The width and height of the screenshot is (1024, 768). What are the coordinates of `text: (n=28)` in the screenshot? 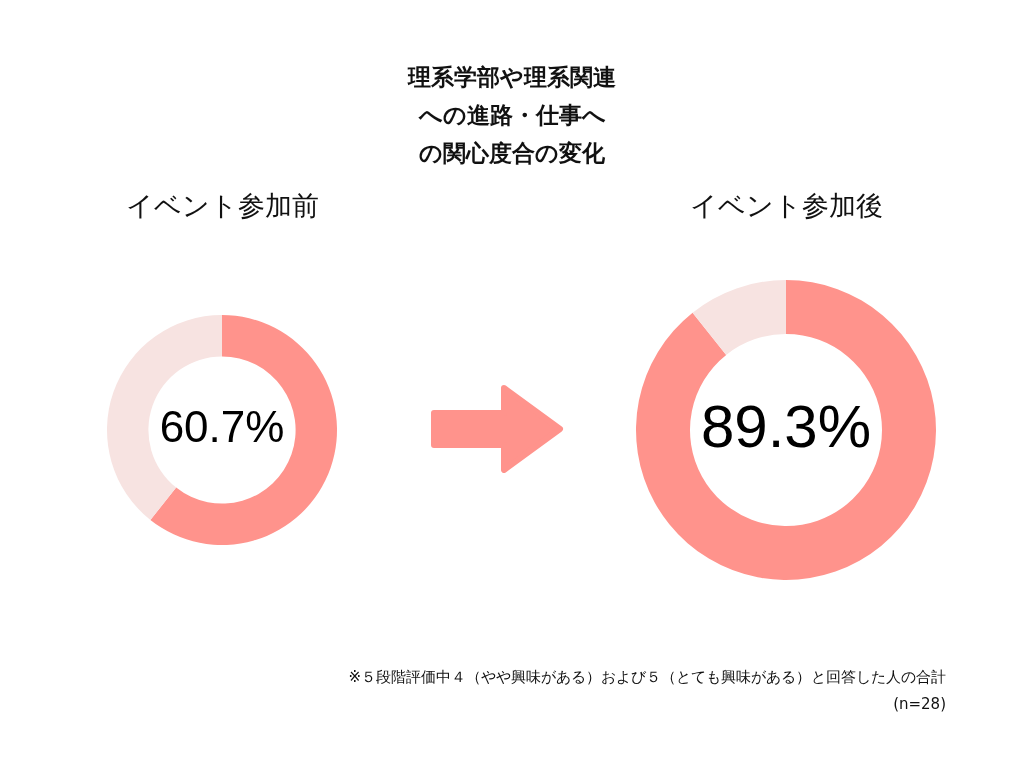 It's located at (919, 704).